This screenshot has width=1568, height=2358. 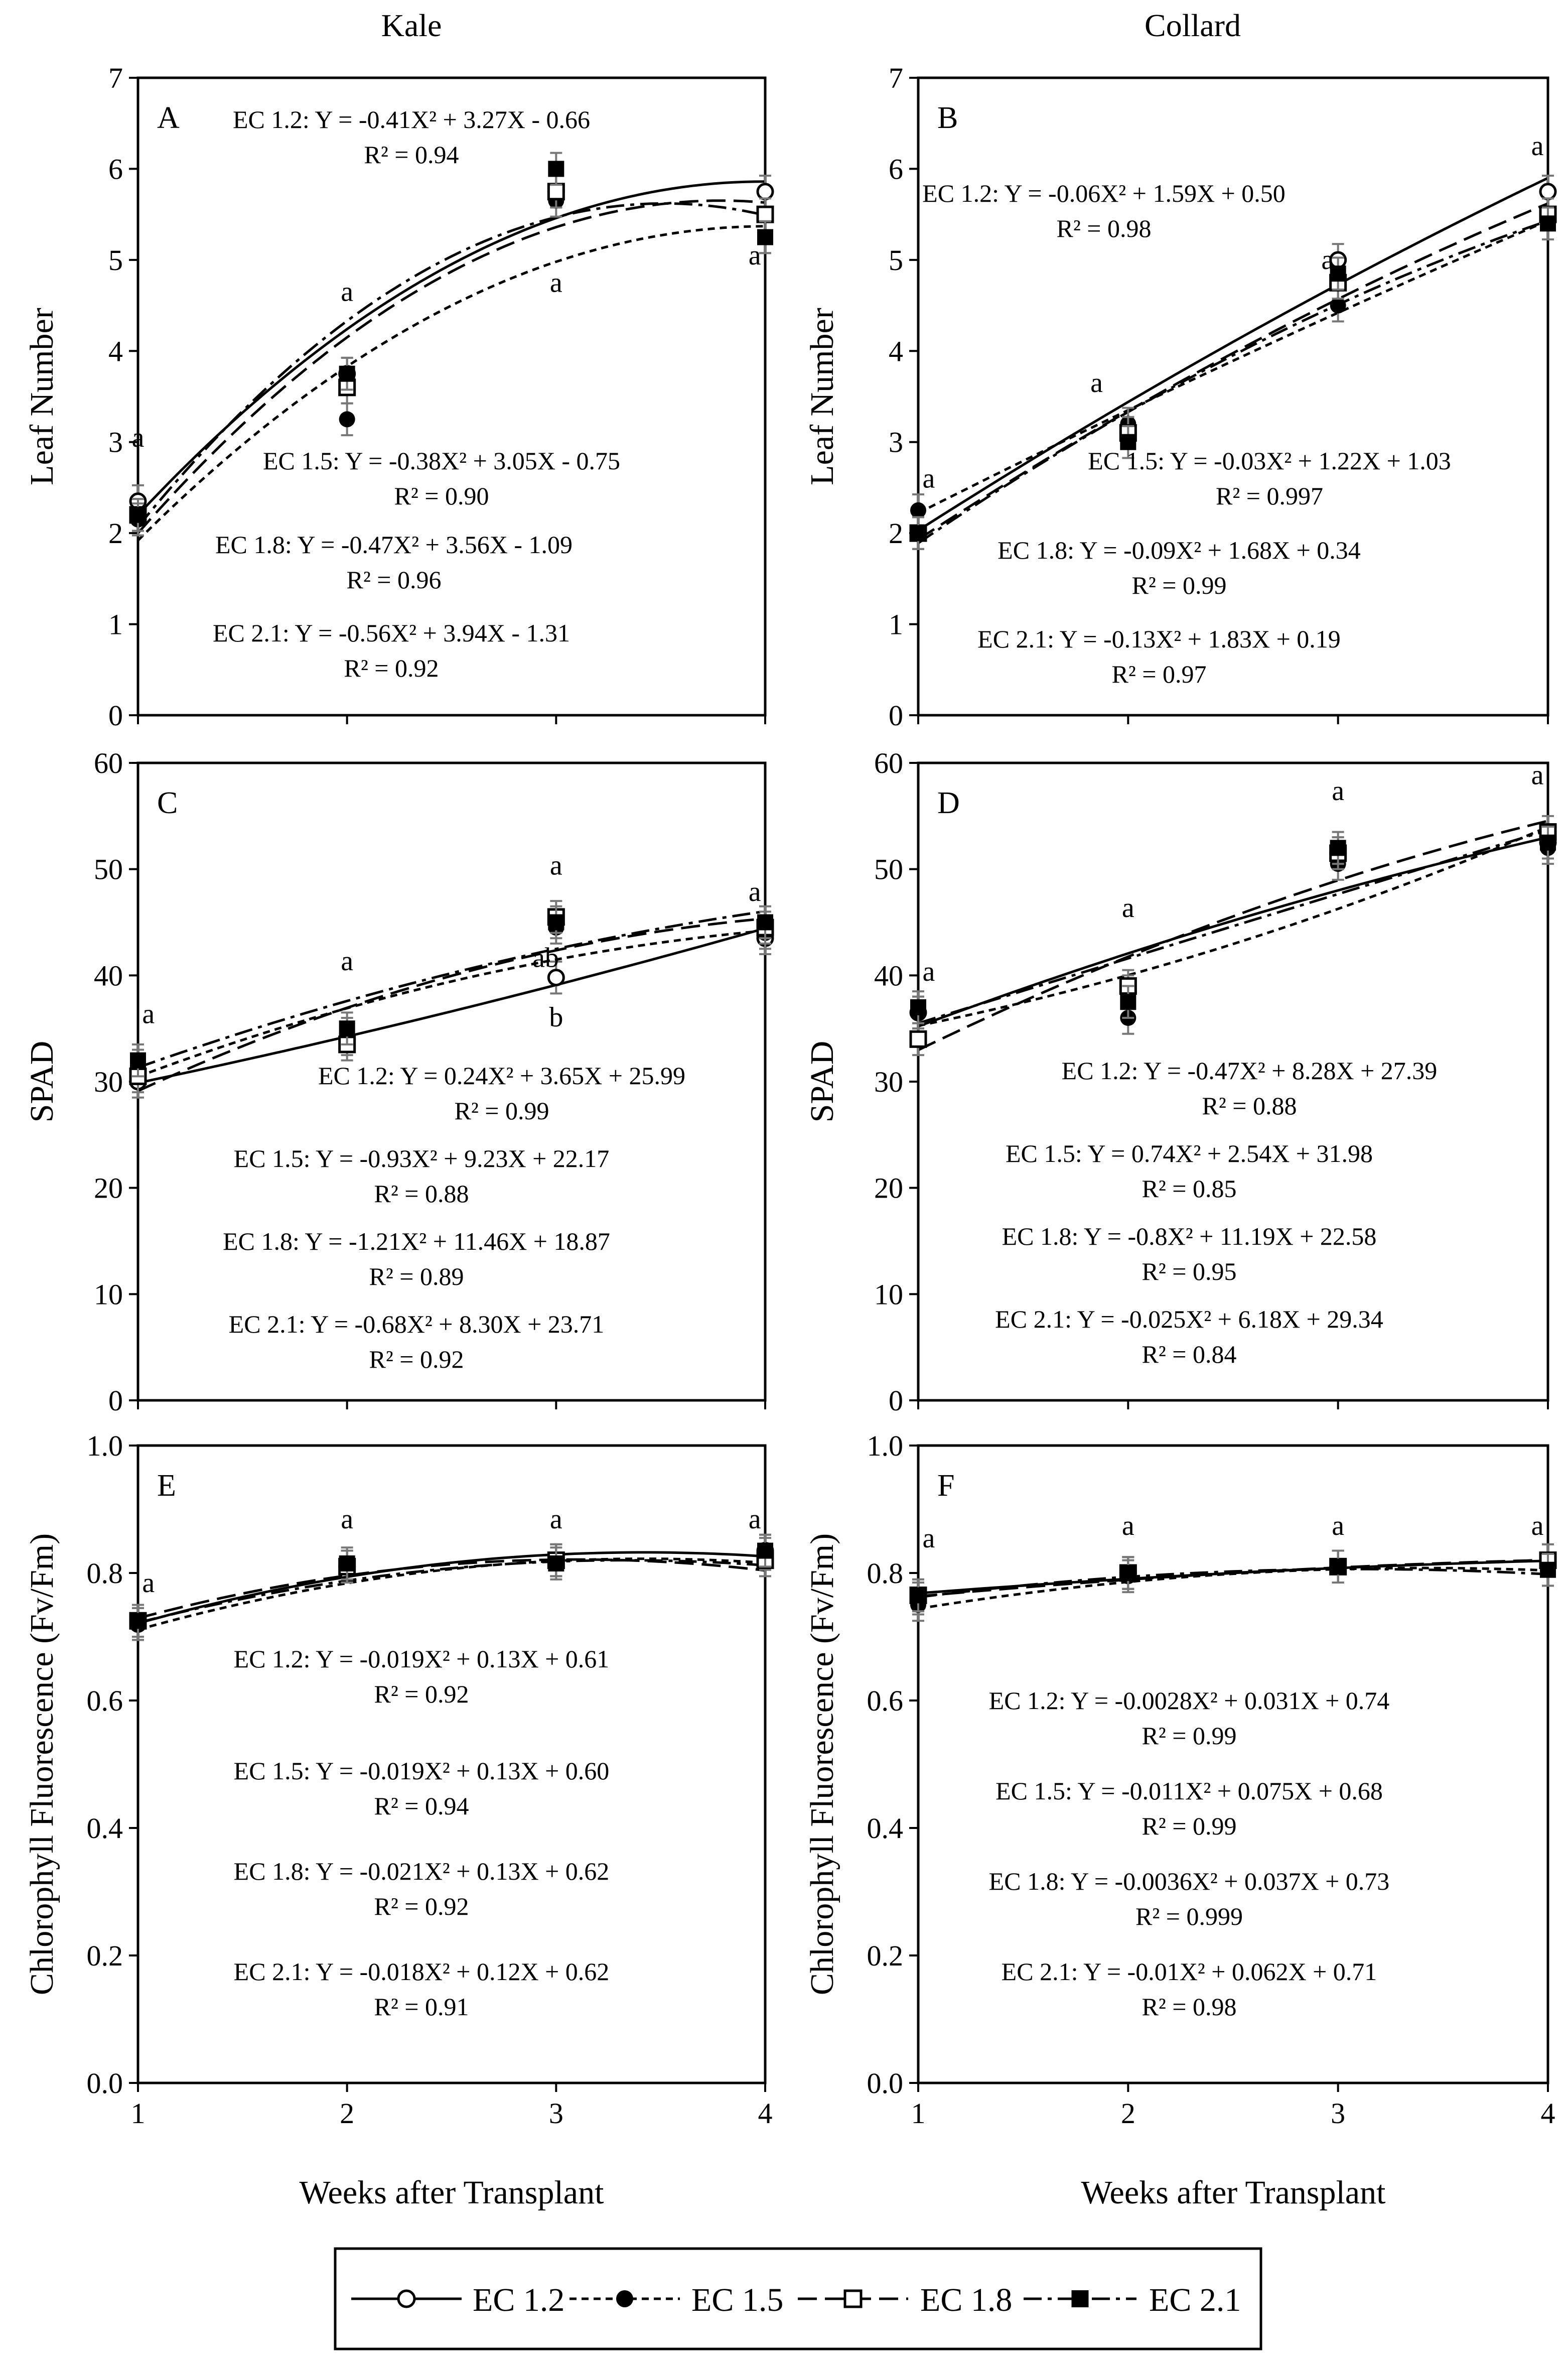 What do you see at coordinates (1250, 1071) in the screenshot?
I see `regression-equation: EC 1.2: Y = -0.47X² + 8.28X + 27.39` at bounding box center [1250, 1071].